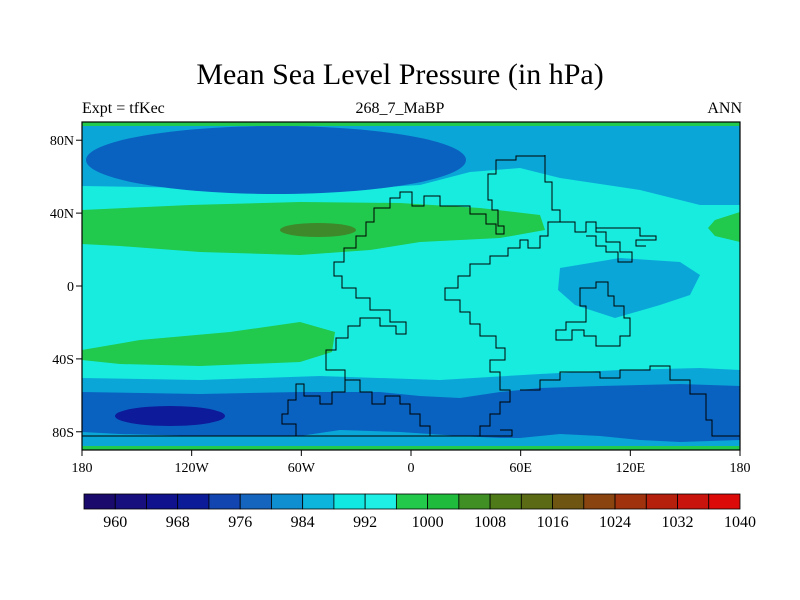 The height and width of the screenshot is (600, 800). Describe the element at coordinates (626, 237) in the screenshot. I see `coastline-east-strip` at that location.